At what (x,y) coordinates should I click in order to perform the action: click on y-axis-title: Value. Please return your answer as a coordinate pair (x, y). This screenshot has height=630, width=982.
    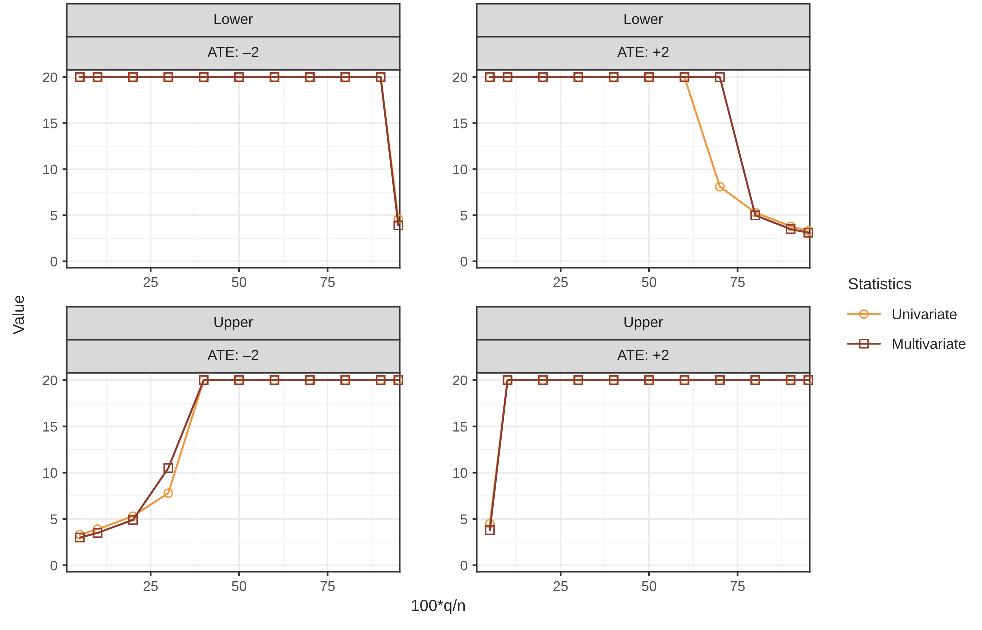
    Looking at the image, I should click on (18, 315).